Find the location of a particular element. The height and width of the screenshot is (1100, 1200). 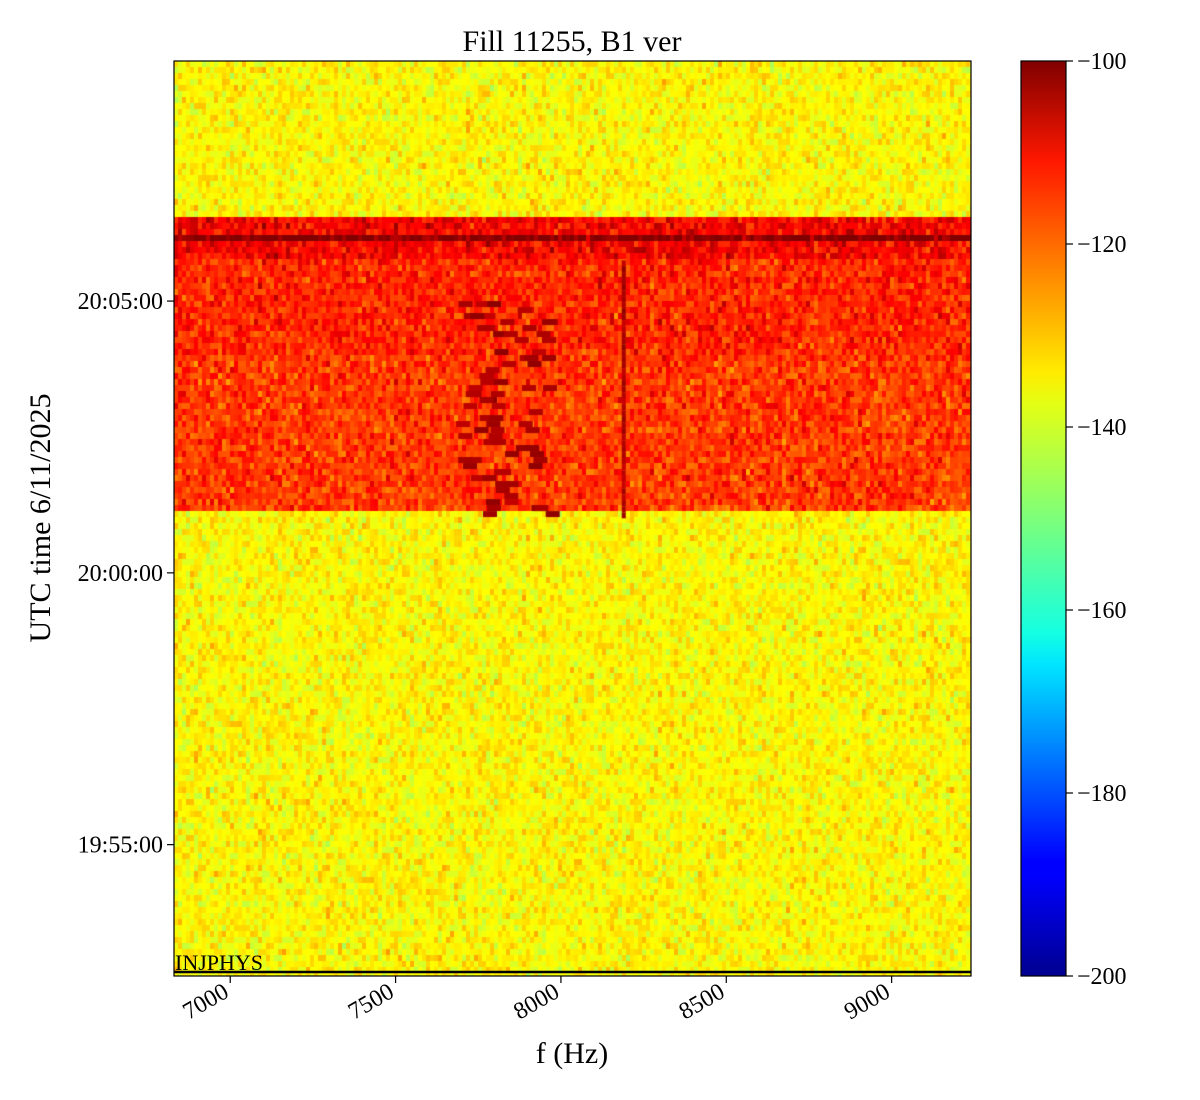

y-tick-label: 20:00:00 is located at coordinates (120, 574).